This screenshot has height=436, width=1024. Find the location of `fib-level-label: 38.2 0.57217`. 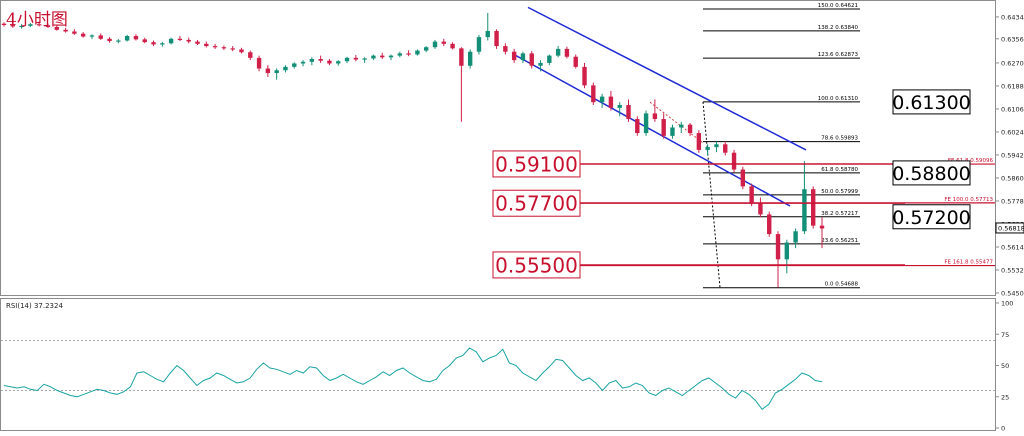

fib-level-label: 38.2 0.57217 is located at coordinates (839, 214).